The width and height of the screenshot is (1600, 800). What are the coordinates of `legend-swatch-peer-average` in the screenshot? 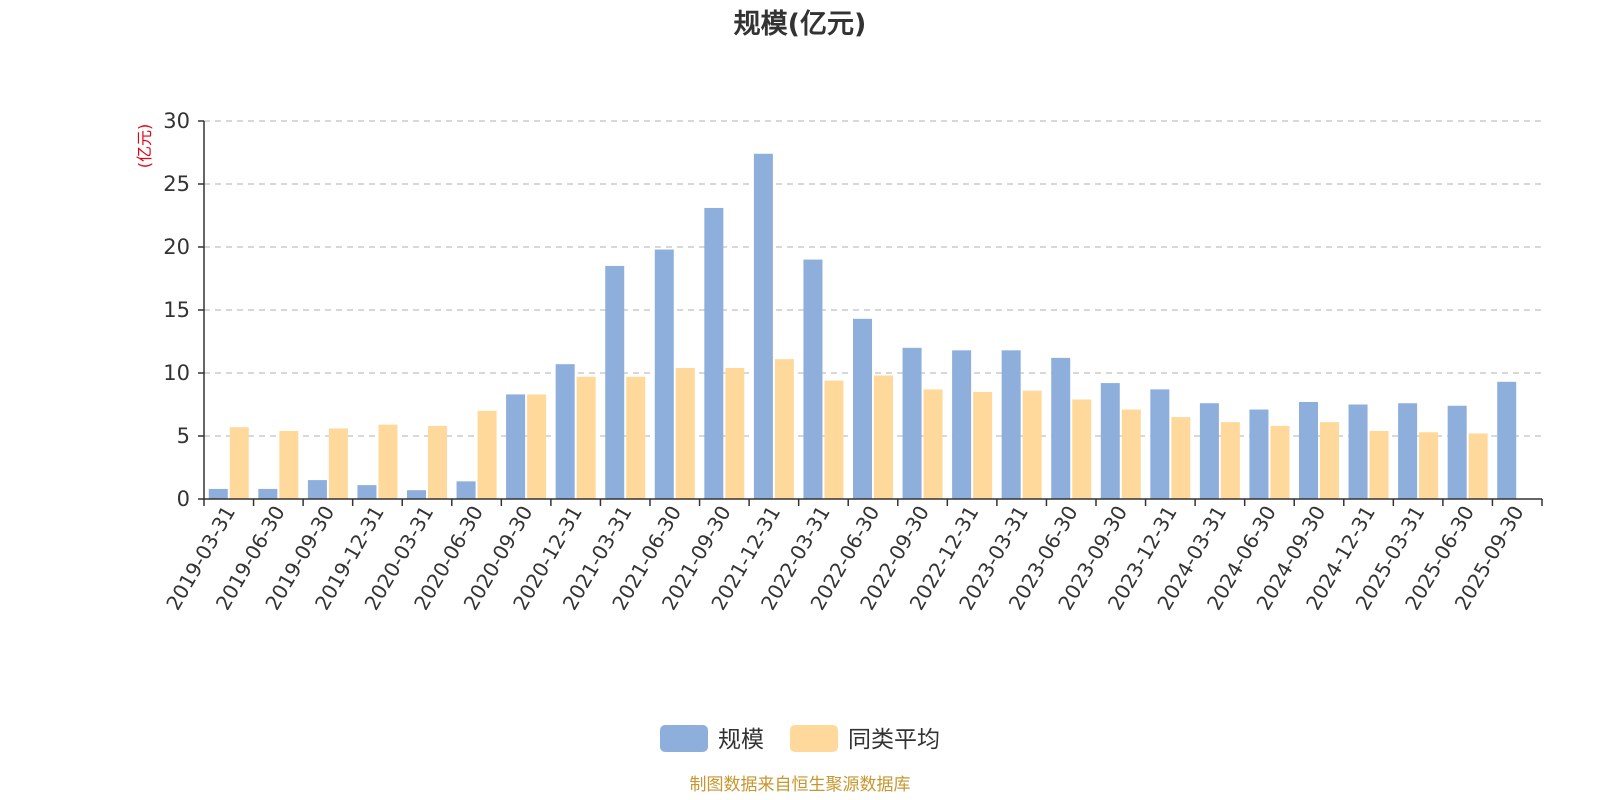 It's located at (814, 738).